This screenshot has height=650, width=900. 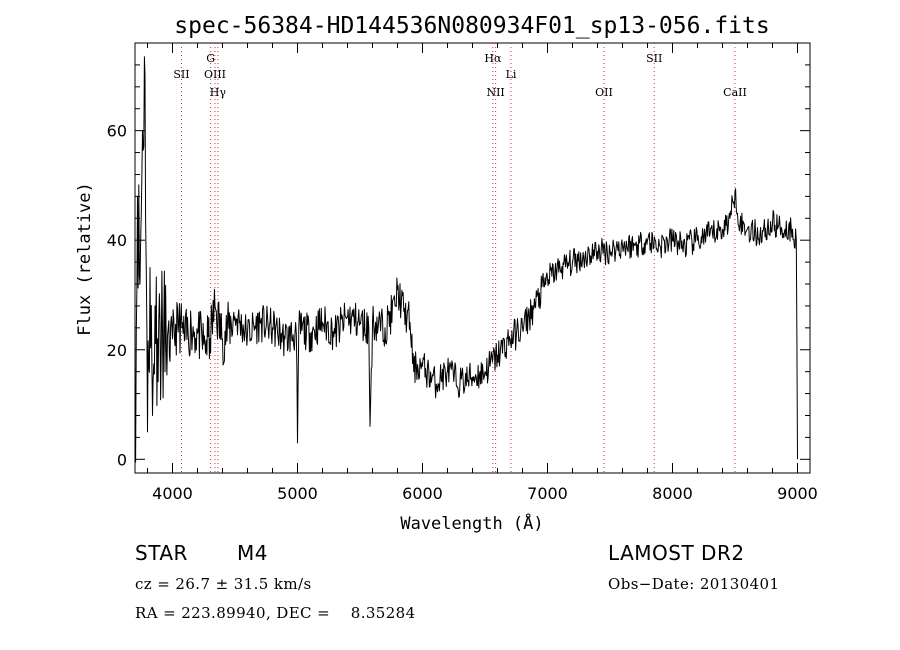 I want to click on spectral-line-label: Hγ, so click(x=218, y=92).